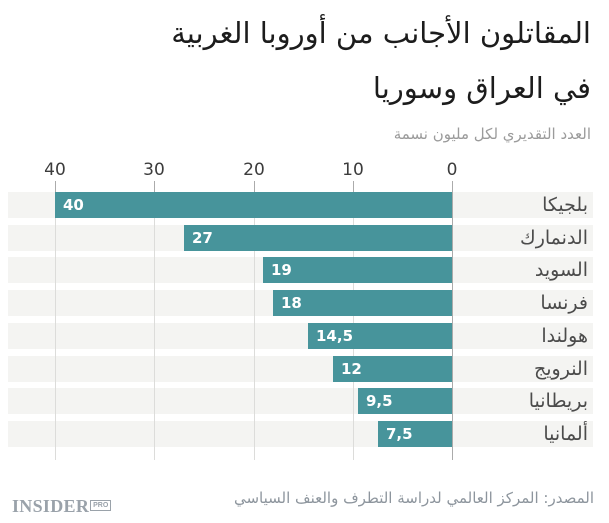  Describe the element at coordinates (55, 170) in the screenshot. I see `axis-tick-label: 40` at that location.